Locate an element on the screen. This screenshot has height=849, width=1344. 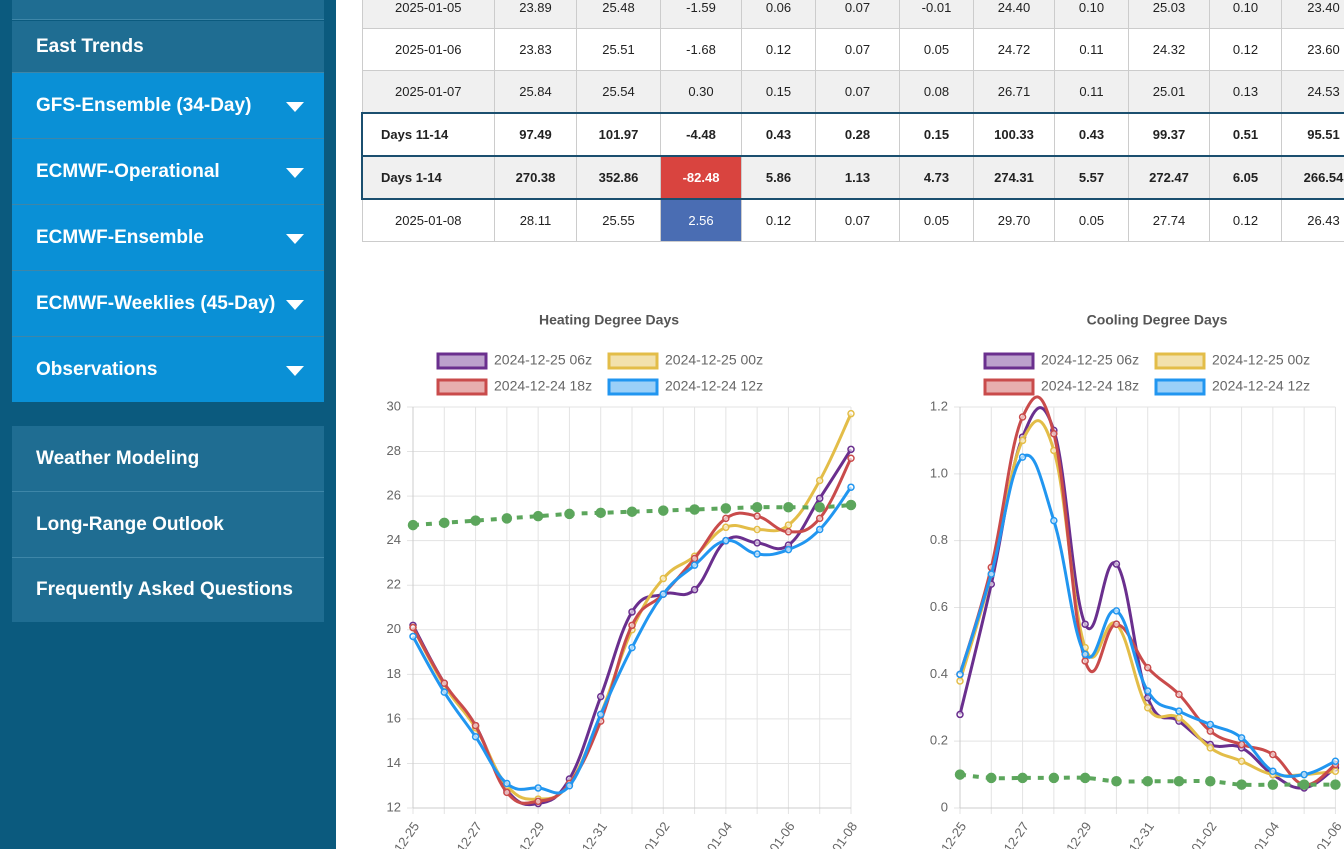
table-cell: 25.55 is located at coordinates (618, 220).